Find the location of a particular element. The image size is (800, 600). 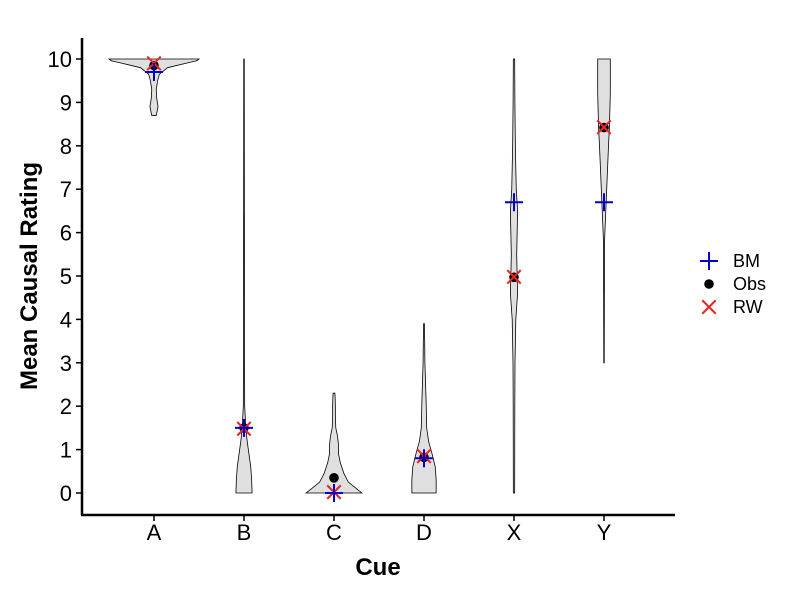

marker-bm-D is located at coordinates (424, 458).